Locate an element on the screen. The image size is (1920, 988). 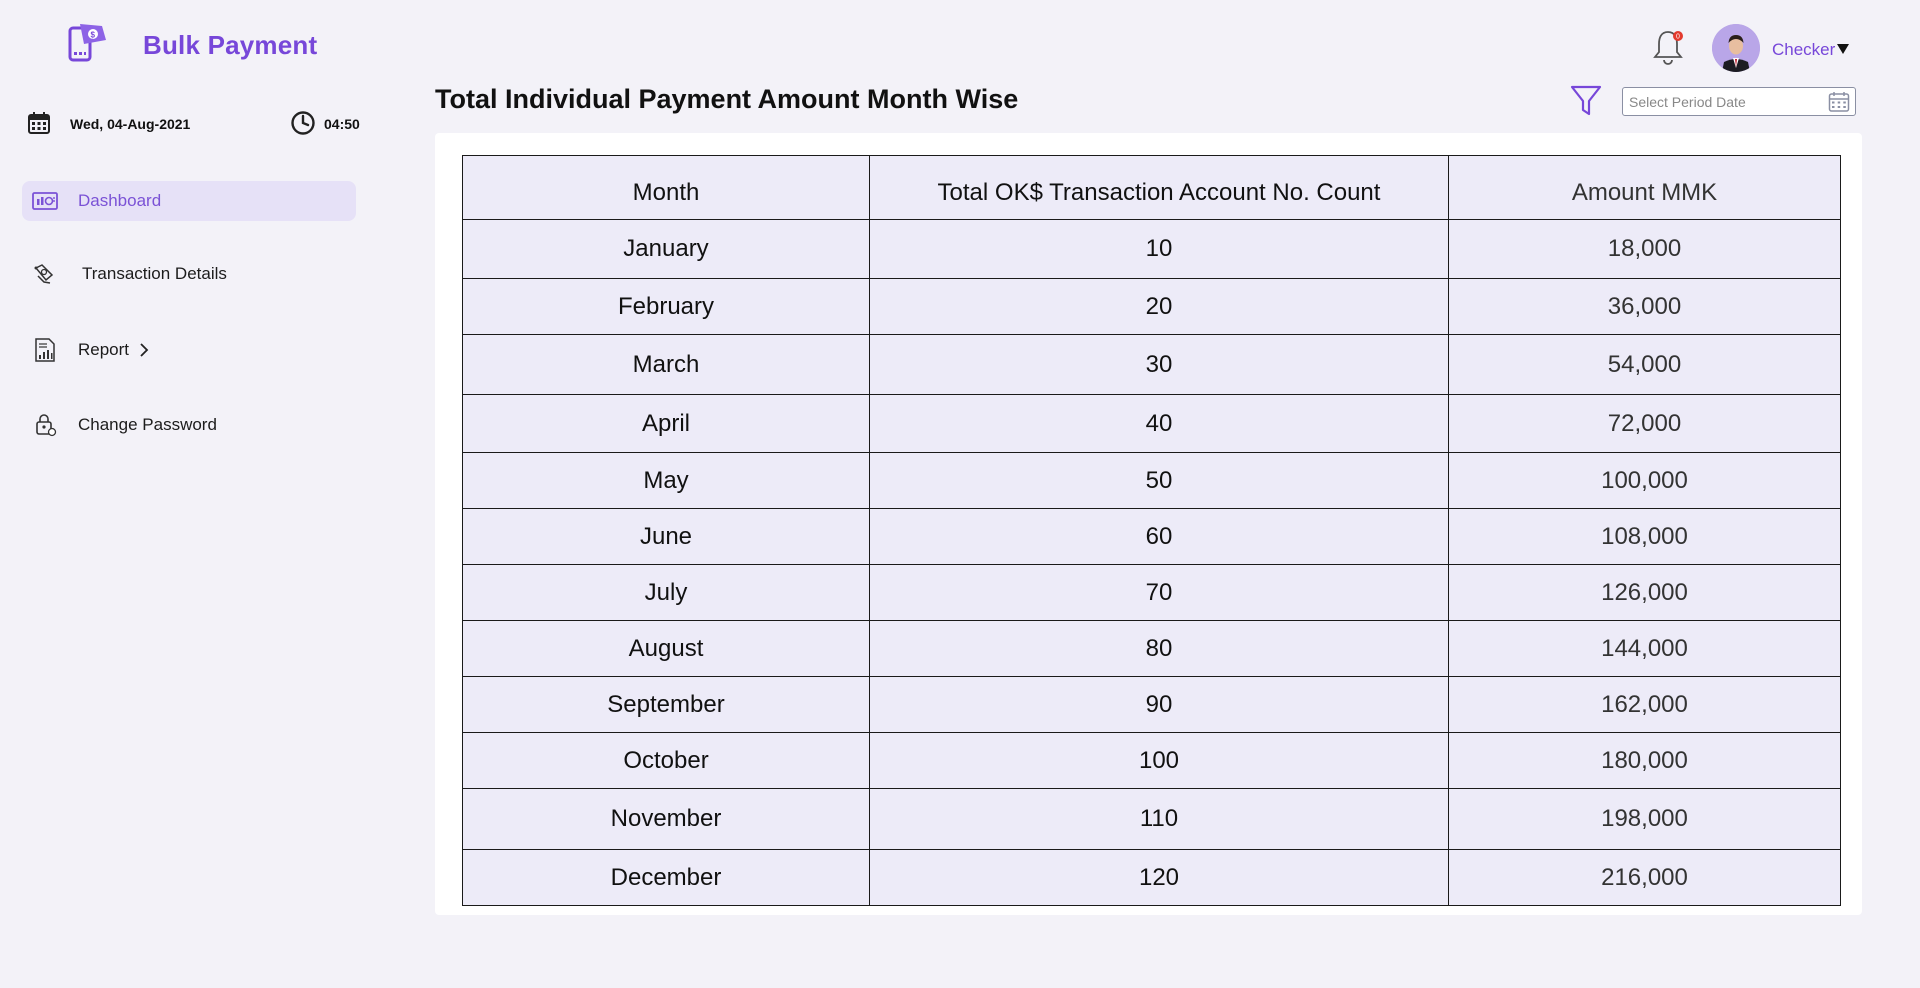
table-row: September 90 162,000 is located at coordinates (1151, 704).